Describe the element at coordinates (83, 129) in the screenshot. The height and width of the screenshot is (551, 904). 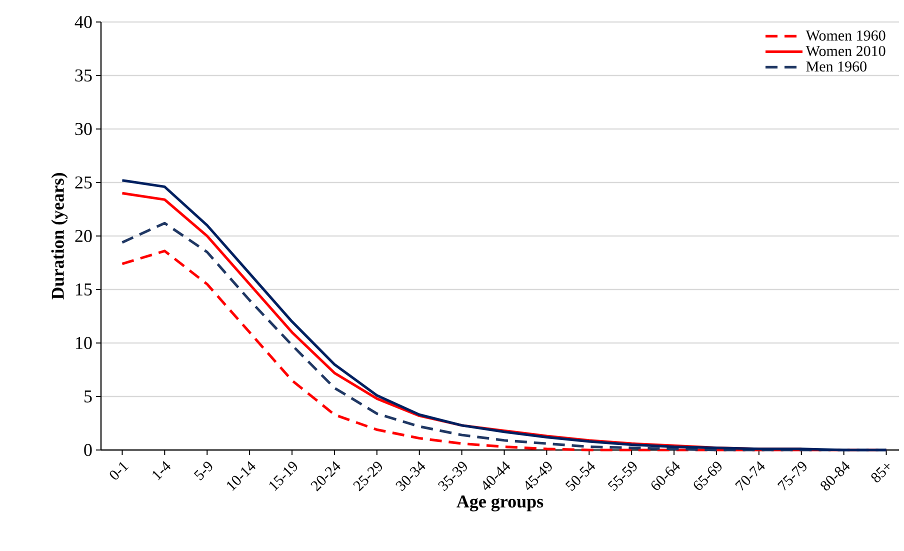
I see `y-tick-label: 30` at that location.